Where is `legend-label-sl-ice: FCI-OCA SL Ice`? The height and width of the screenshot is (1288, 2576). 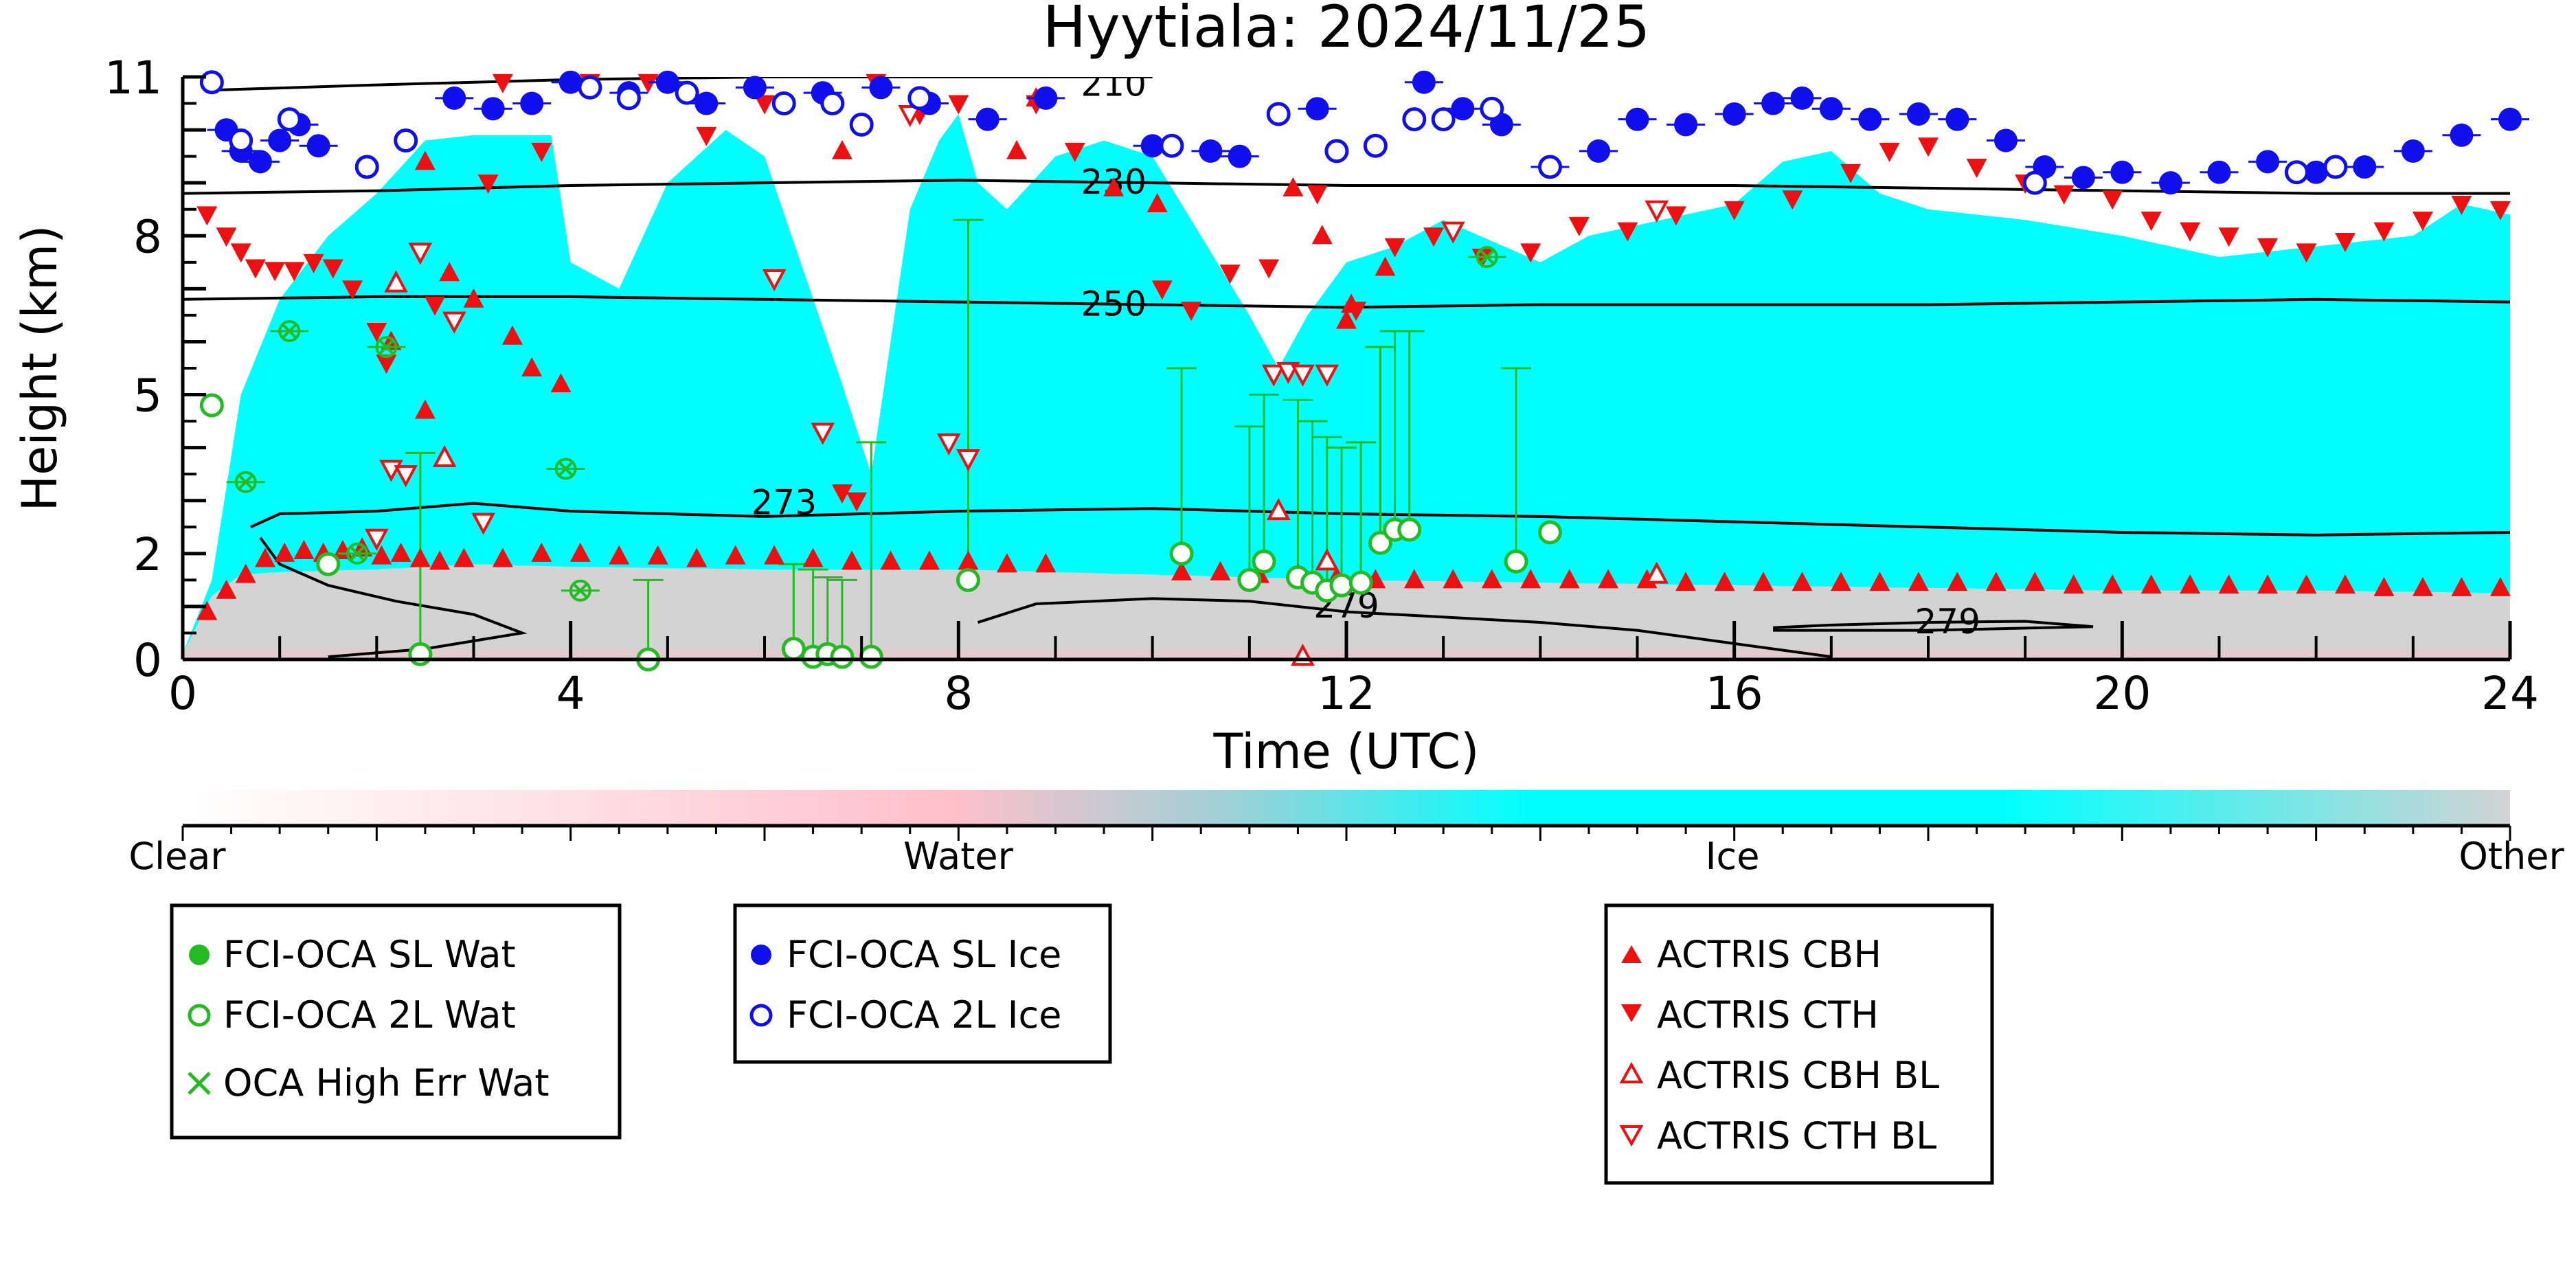 legend-label-sl-ice: FCI-OCA SL Ice is located at coordinates (924, 954).